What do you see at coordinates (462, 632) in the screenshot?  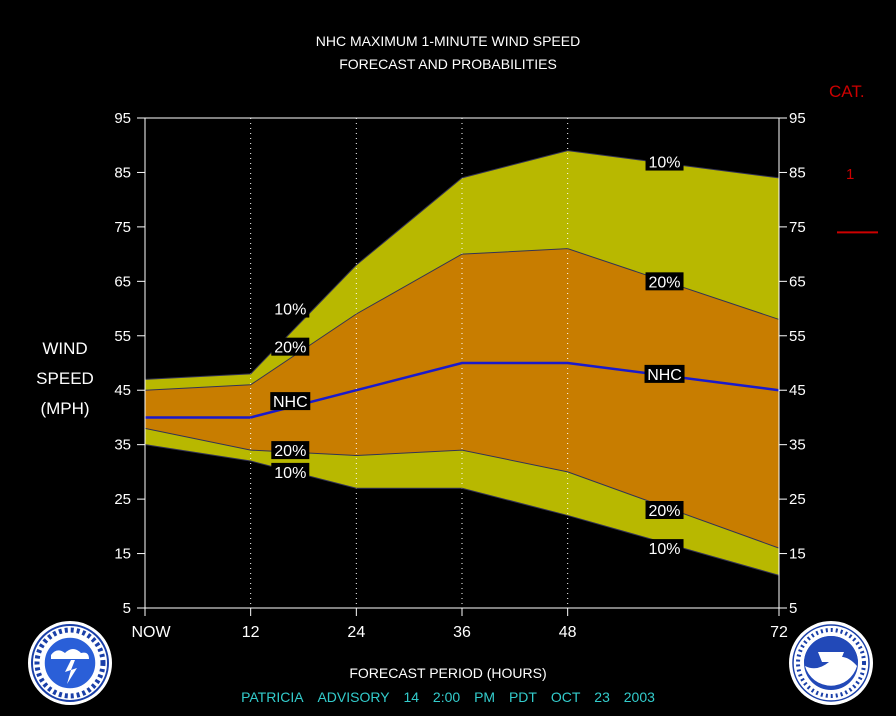 I see `x-tick-label: 36` at bounding box center [462, 632].